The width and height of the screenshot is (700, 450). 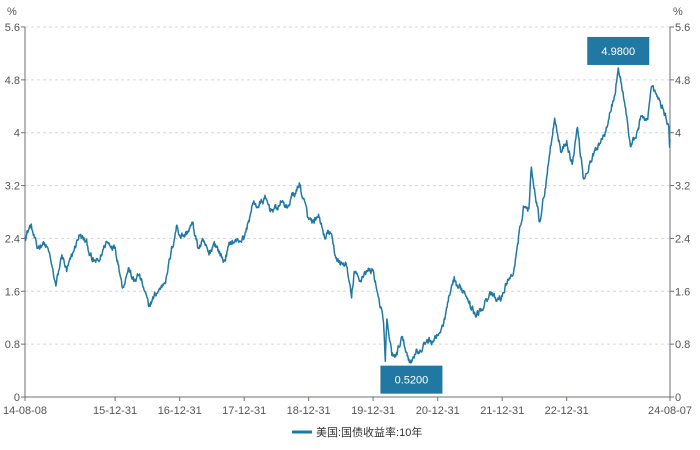 I want to click on x-tick-label: 21-12-31, so click(x=502, y=411).